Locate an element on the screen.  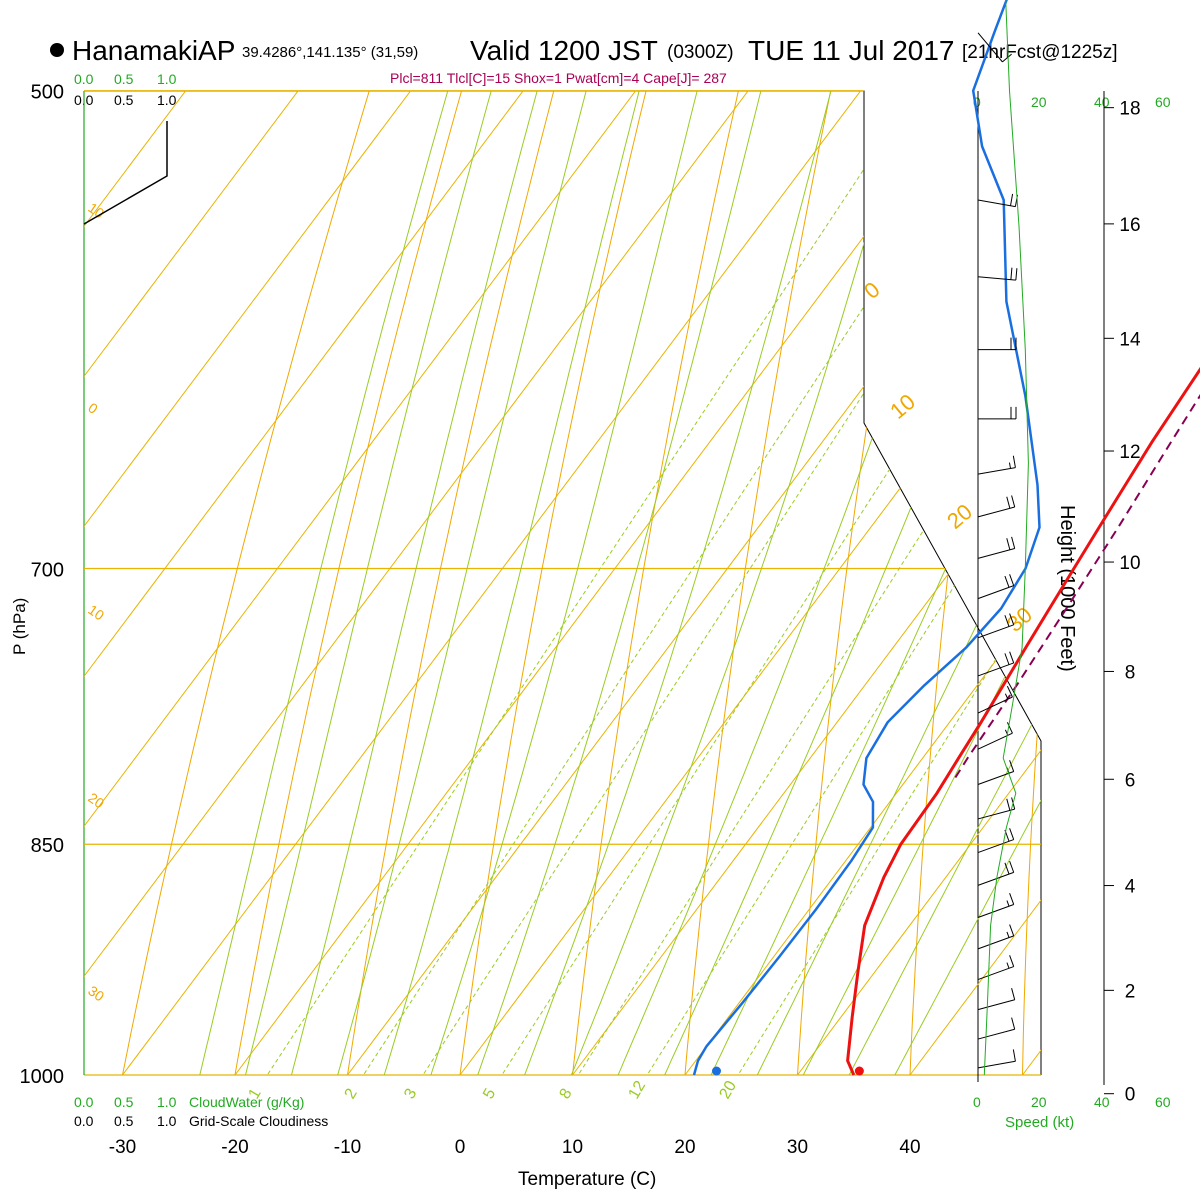
temperature-tick-label: -10 is located at coordinates (347, 1147).